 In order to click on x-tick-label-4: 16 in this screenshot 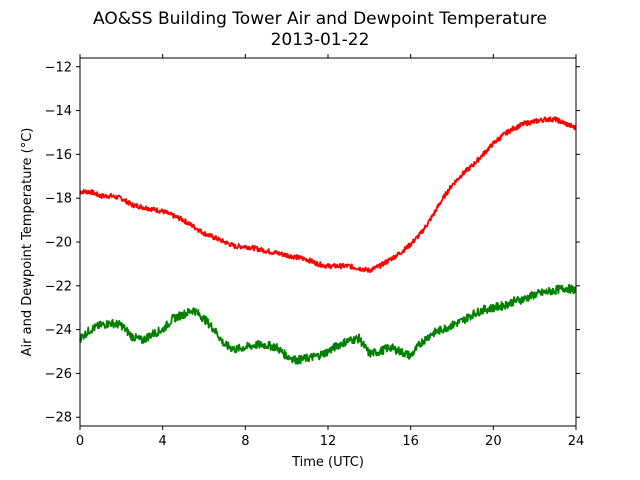, I will do `click(410, 441)`.